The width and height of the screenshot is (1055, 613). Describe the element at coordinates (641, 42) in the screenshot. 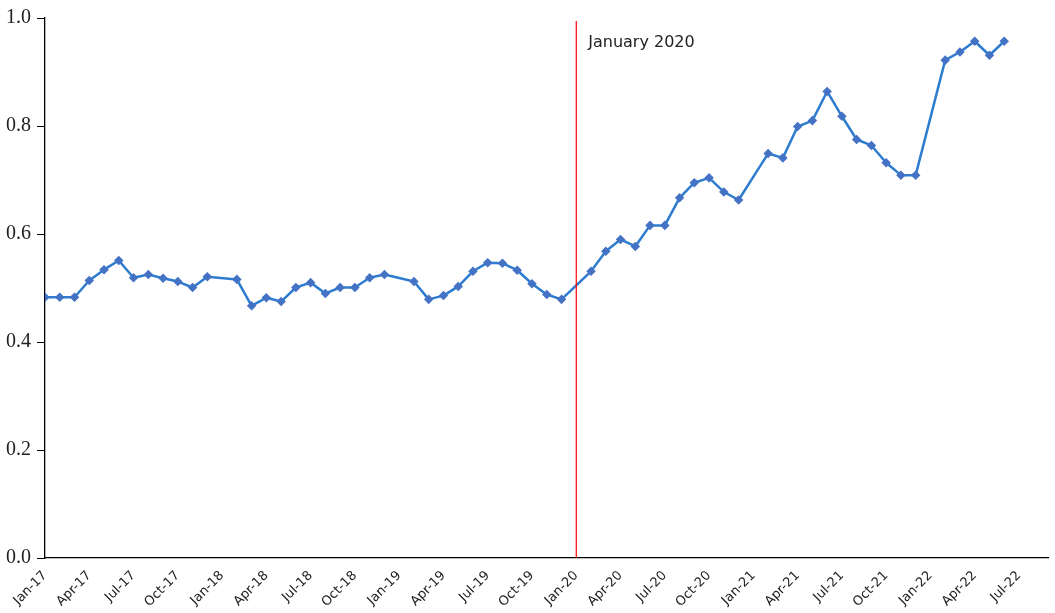

I see `ref-line-label: January 2020` at that location.